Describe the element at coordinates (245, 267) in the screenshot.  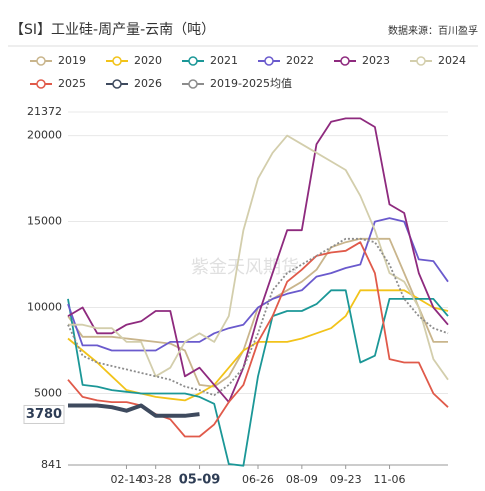
I see `watermark: 紫金天风期货` at that location.